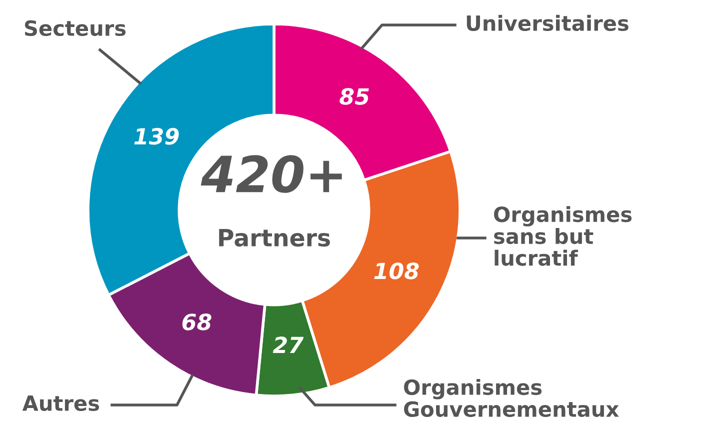  Describe the element at coordinates (75, 28) in the screenshot. I see `slice-label: Secteurs` at that location.